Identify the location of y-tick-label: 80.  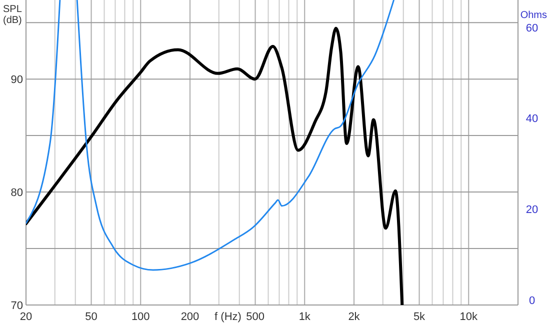
(16, 193).